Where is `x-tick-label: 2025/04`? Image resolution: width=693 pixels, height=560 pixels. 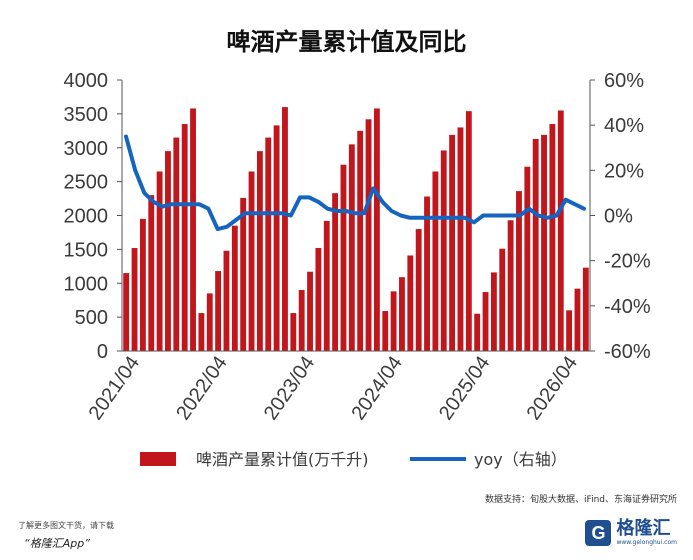
x-tick-label: 2025/04 is located at coordinates (464, 388).